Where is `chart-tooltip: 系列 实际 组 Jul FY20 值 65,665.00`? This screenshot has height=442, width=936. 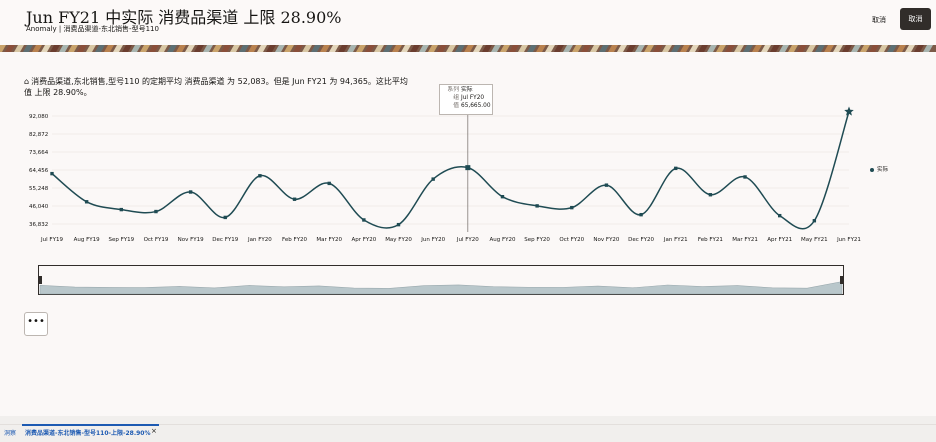
chart-tooltip: 系列 实际 组 Jul FY20 值 65,665.00 is located at coordinates (466, 99).